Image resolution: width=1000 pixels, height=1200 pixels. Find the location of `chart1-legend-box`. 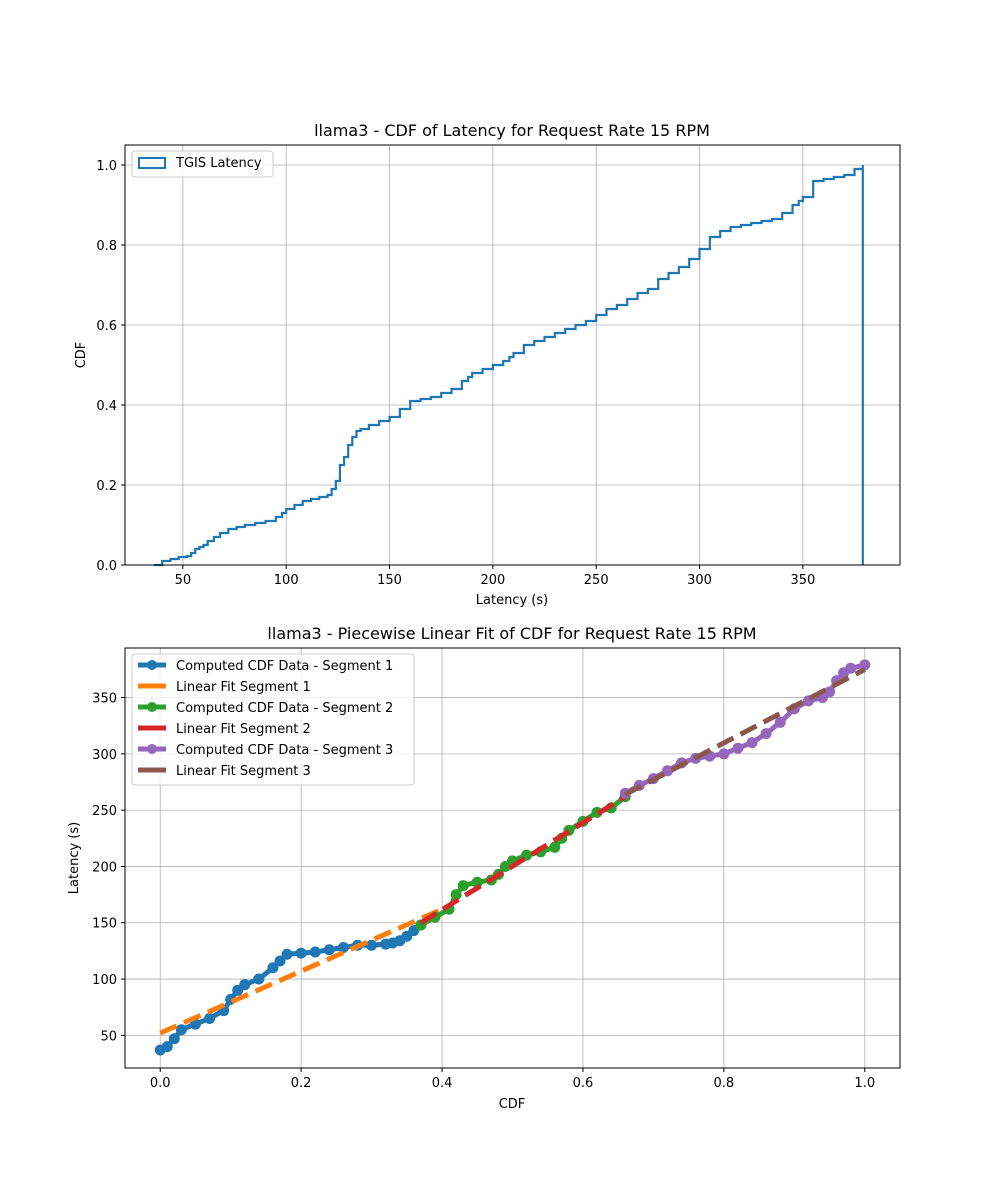

chart1-legend-box is located at coordinates (202, 164).